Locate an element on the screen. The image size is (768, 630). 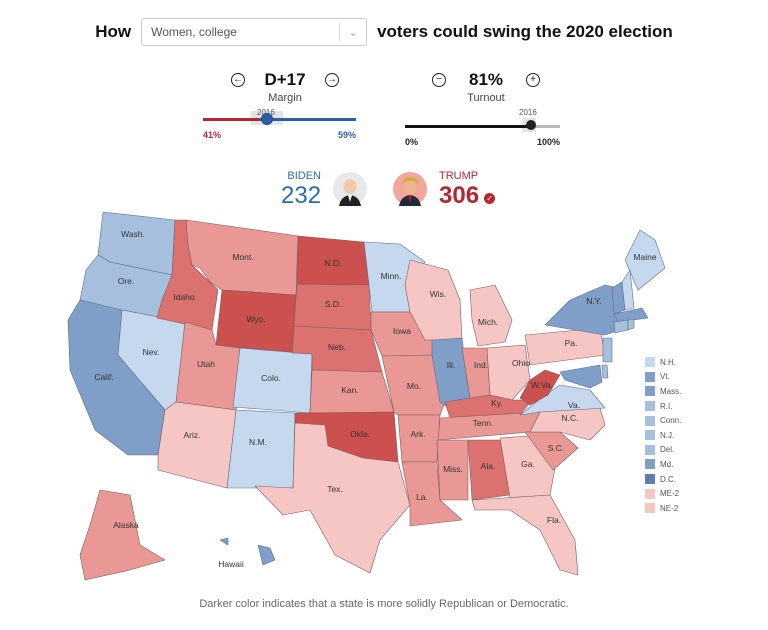
state-label: Ore. is located at coordinates (126, 281).